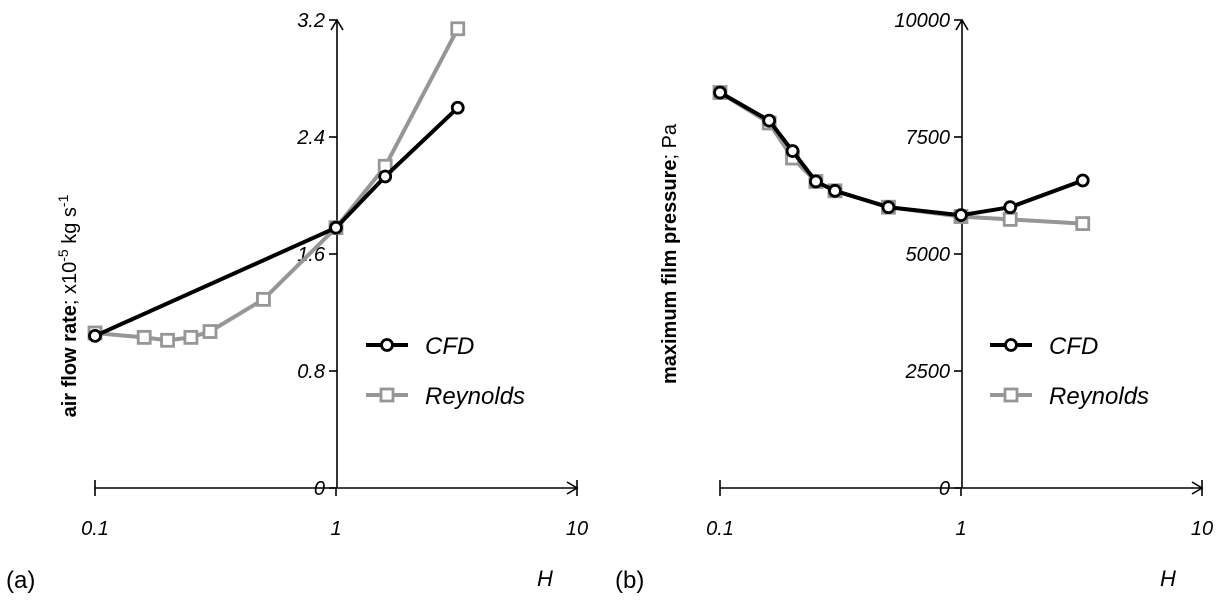  I want to click on legend-a: CFD Reynolds, so click(445, 371).